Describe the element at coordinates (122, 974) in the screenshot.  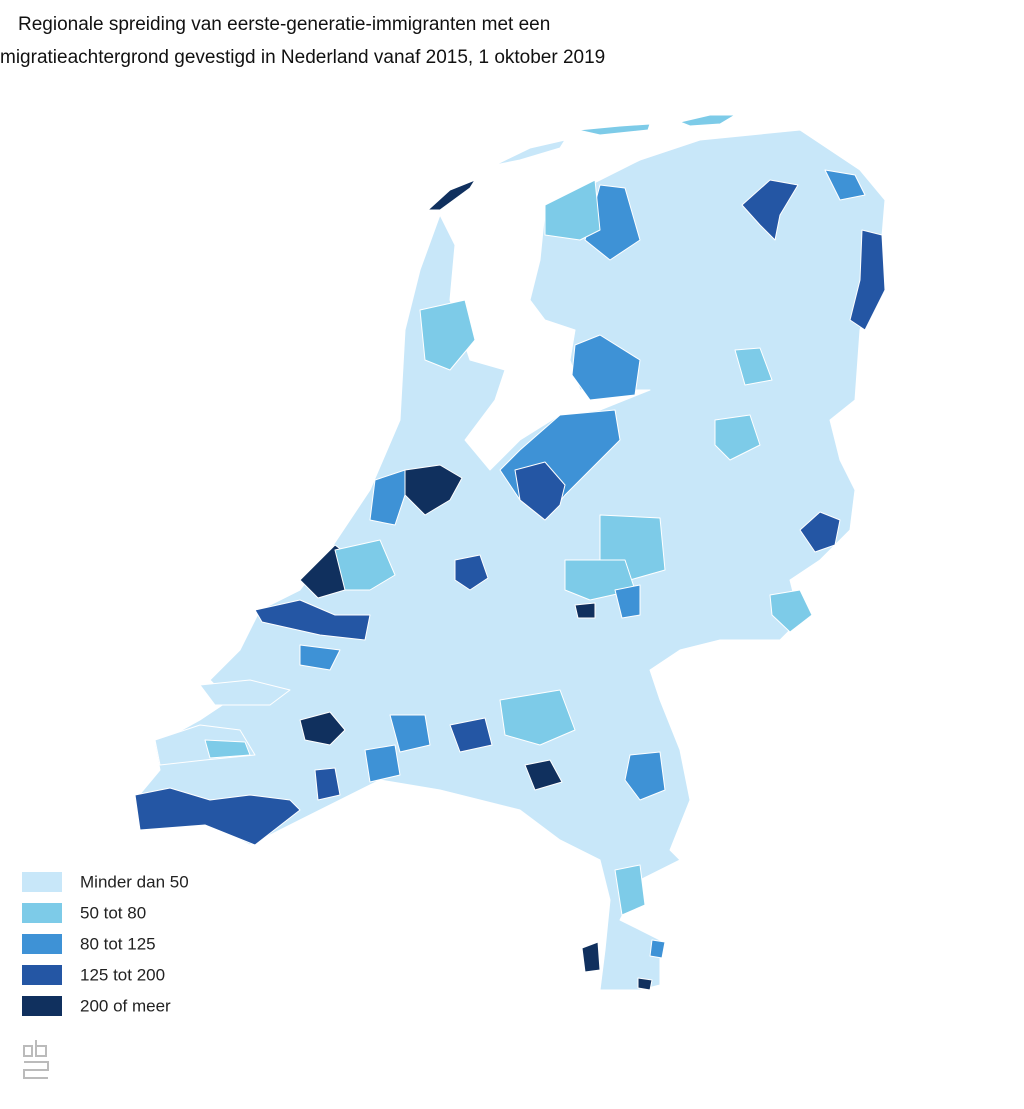
I see `legend-label: 125 tot 200` at that location.